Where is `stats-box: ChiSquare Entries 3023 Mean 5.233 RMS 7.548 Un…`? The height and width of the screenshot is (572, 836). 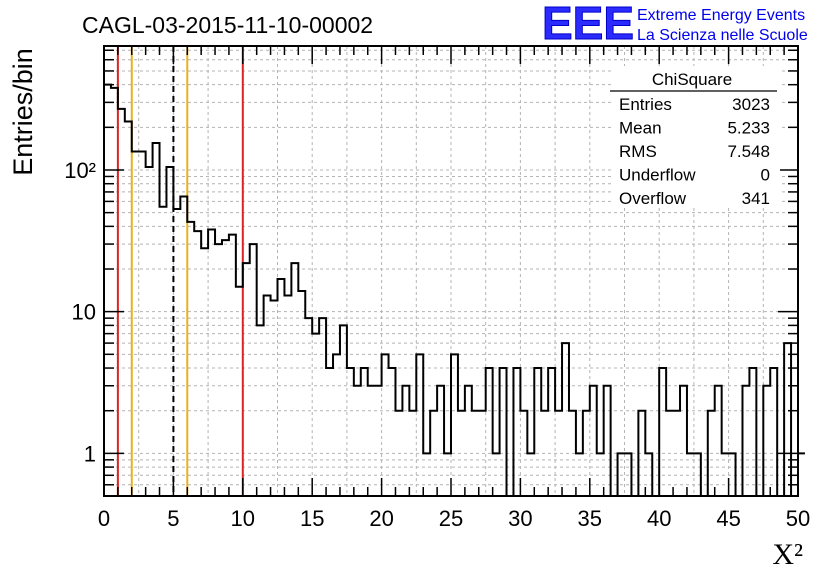
stats-box: ChiSquare Entries 3023 Mean 5.233 RMS 7.548 Un… is located at coordinates (695, 137).